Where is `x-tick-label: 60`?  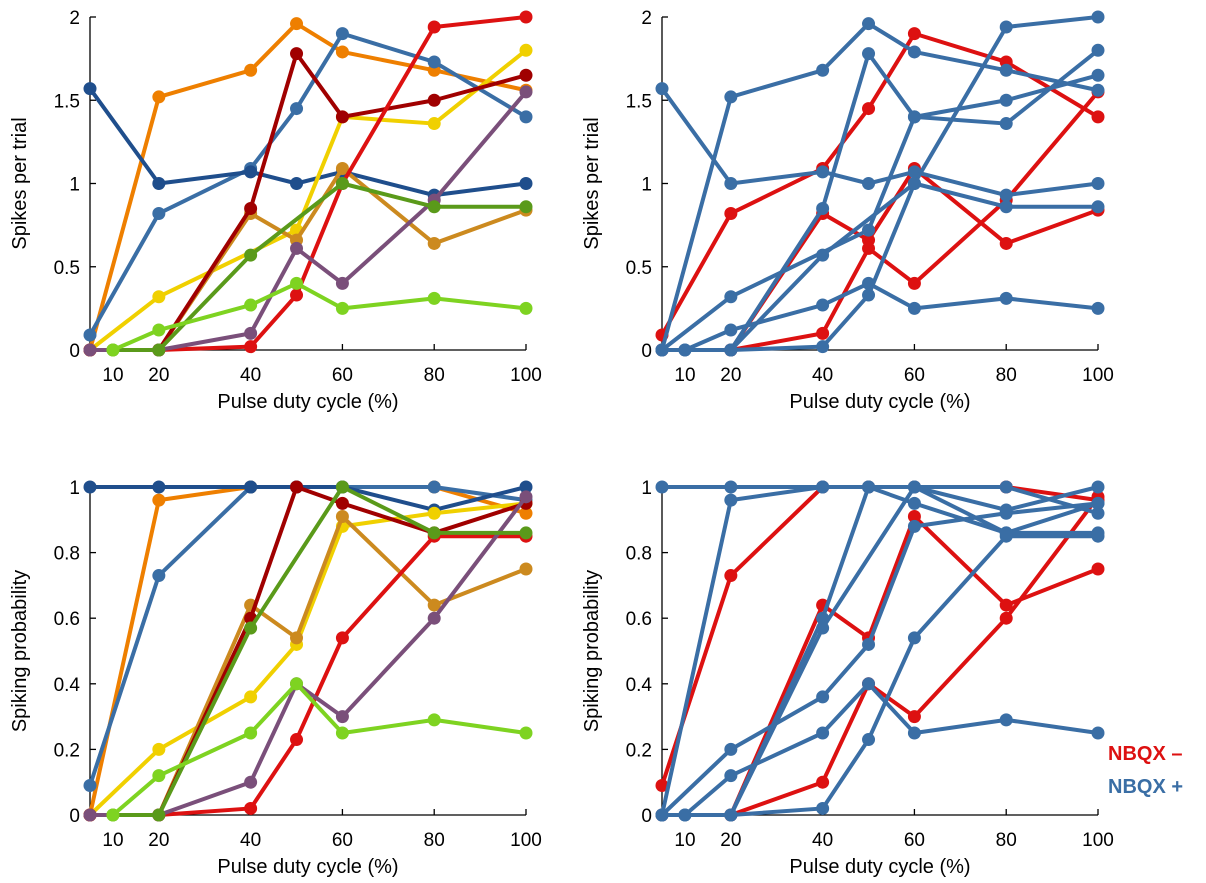 x-tick-label: 60 is located at coordinates (342, 840).